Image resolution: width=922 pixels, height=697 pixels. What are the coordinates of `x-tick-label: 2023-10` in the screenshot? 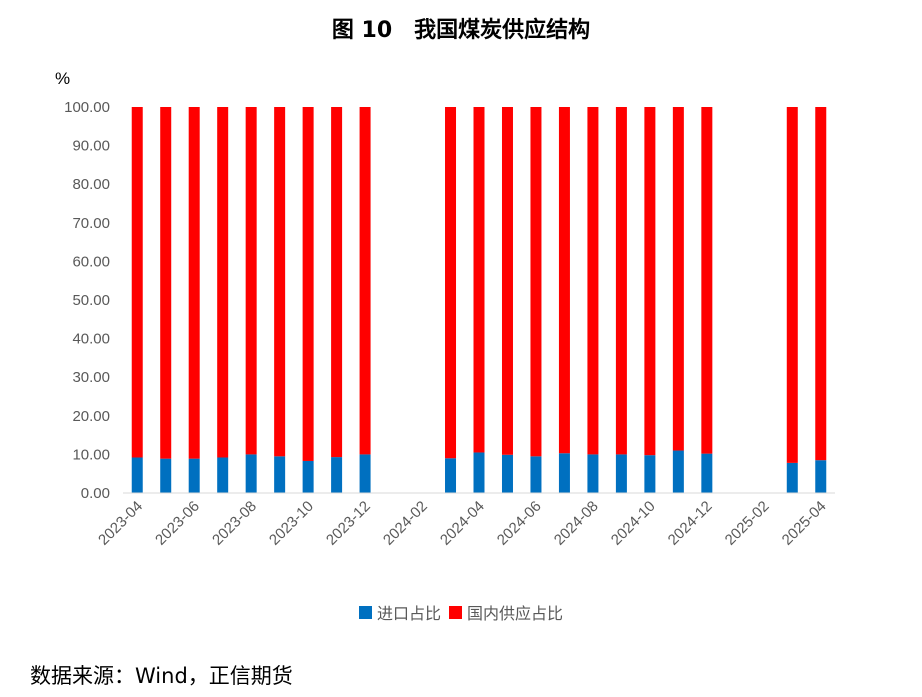 It's located at (291, 523).